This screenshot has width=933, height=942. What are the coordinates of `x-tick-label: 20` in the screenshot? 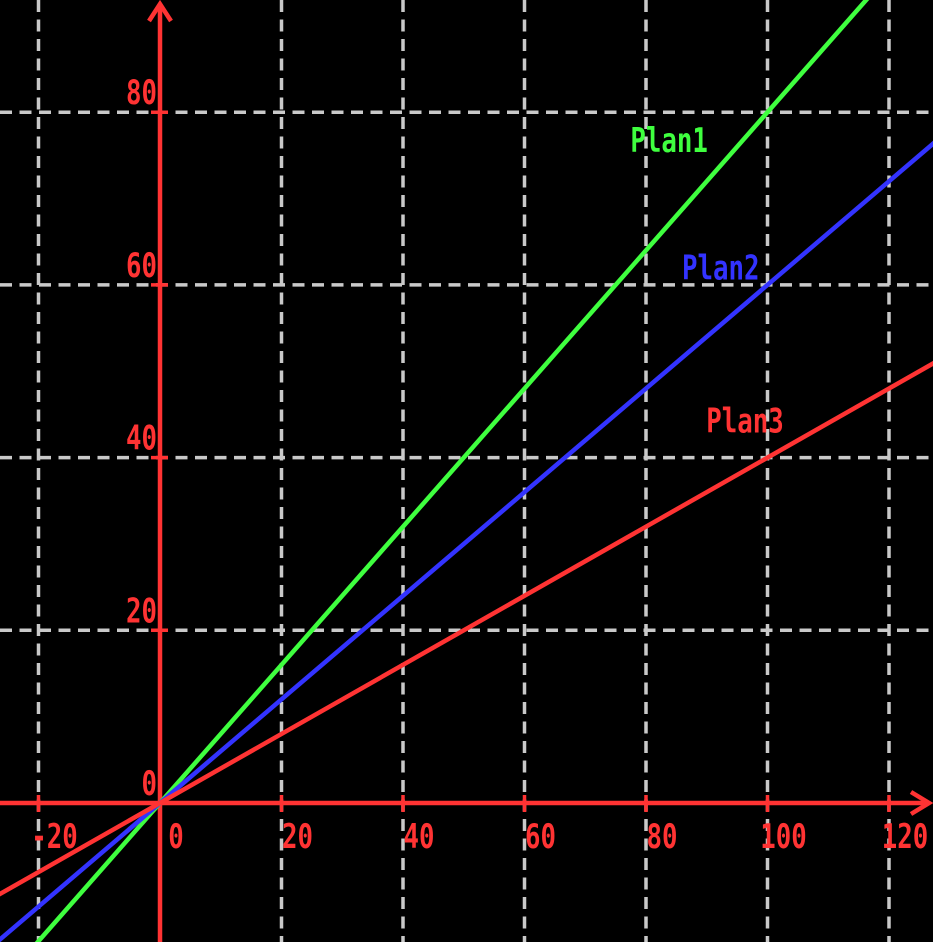 It's located at (297, 837).